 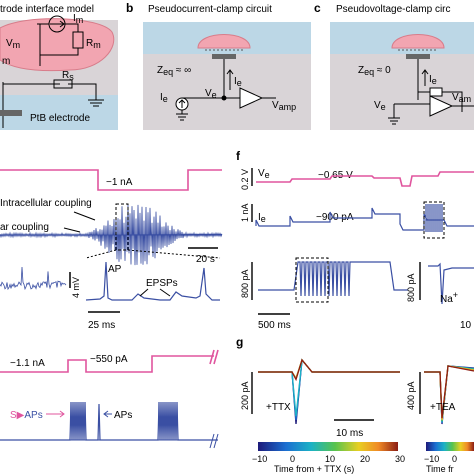 I want to click on extracellular-noise-trace, so click(x=33, y=278).